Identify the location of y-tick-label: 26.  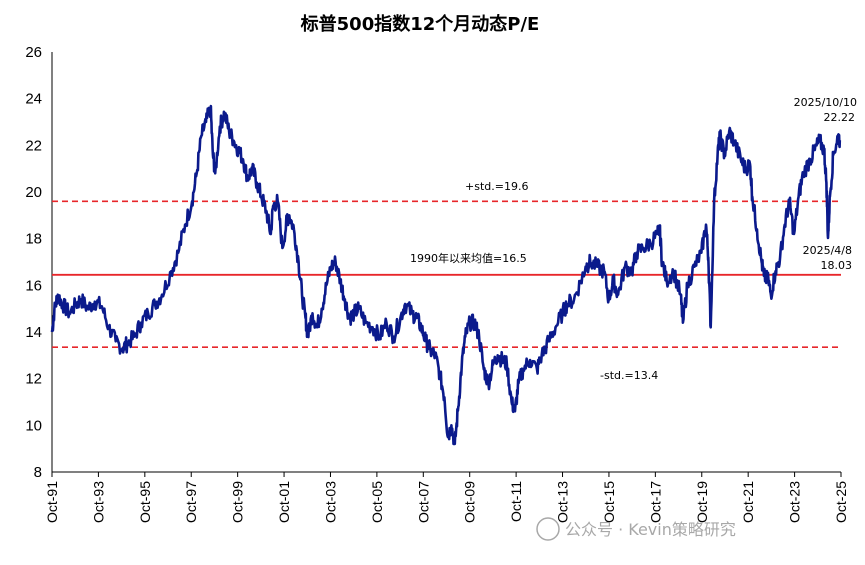
(33, 52).